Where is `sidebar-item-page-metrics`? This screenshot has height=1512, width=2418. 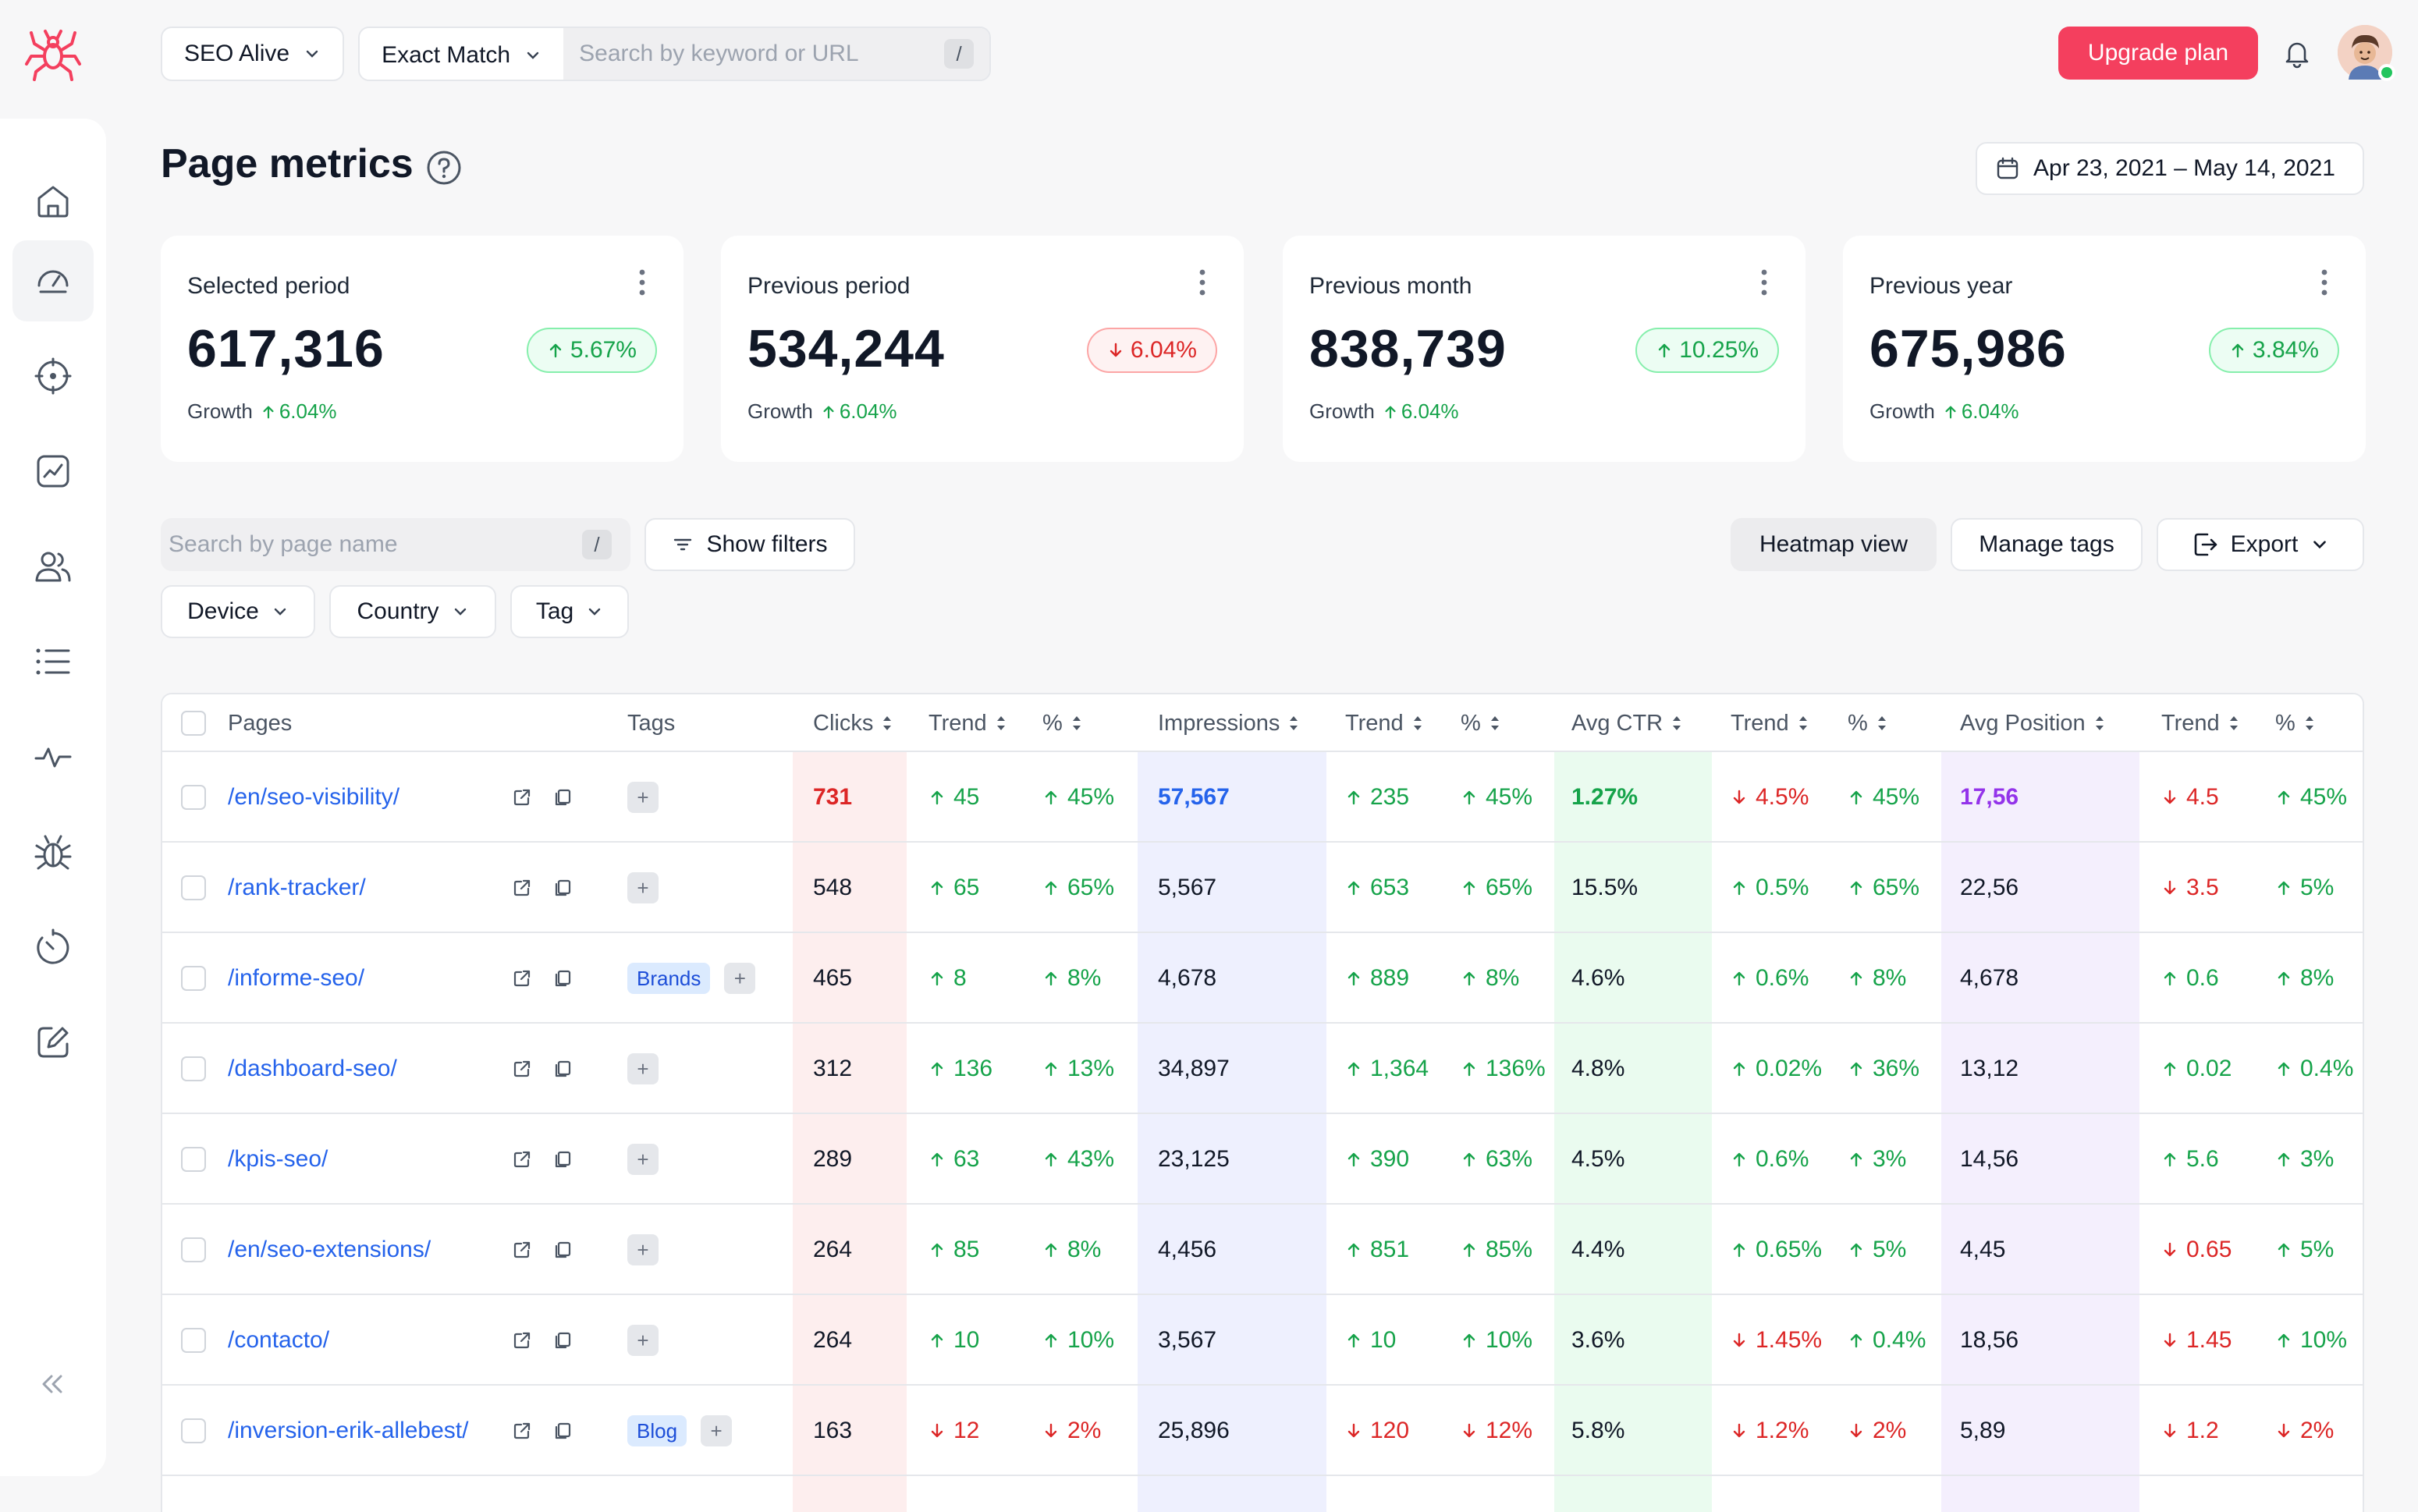
sidebar-item-page-metrics is located at coordinates (53, 280).